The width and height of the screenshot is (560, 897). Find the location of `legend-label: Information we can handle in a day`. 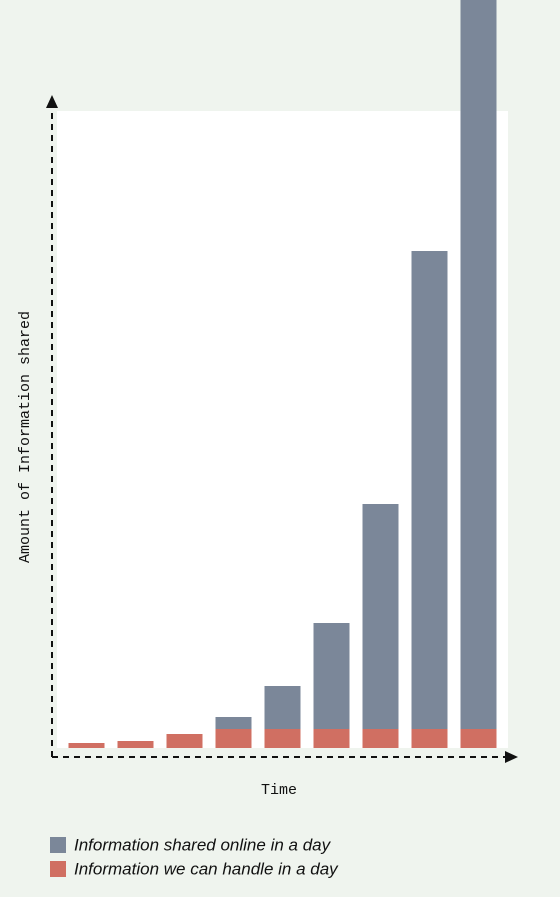

legend-label: Information we can handle in a day is located at coordinates (206, 868).